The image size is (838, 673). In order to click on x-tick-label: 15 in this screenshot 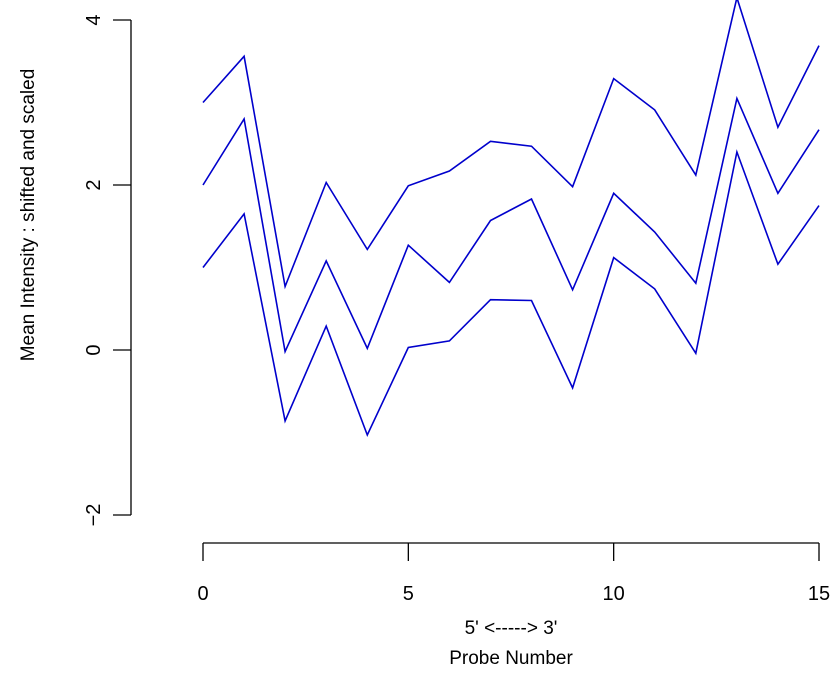, I will do `click(819, 594)`.